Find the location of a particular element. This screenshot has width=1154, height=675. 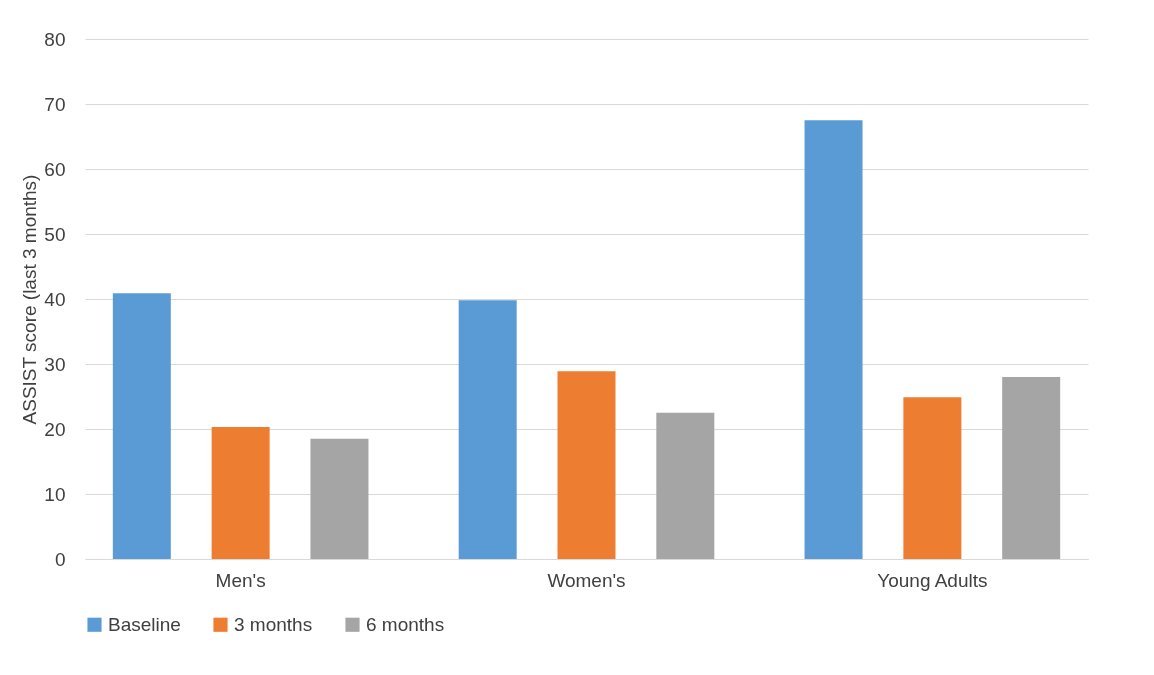

y-tick-label: 50 is located at coordinates (55, 234).